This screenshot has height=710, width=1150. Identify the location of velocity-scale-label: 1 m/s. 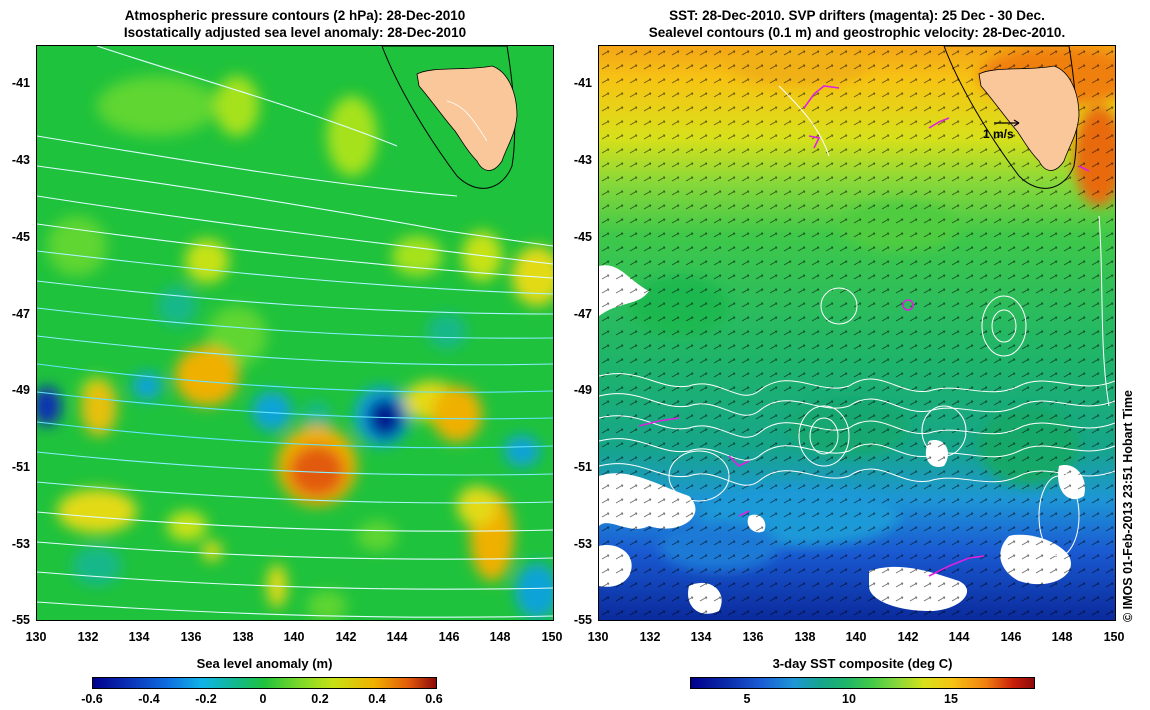
(998, 134).